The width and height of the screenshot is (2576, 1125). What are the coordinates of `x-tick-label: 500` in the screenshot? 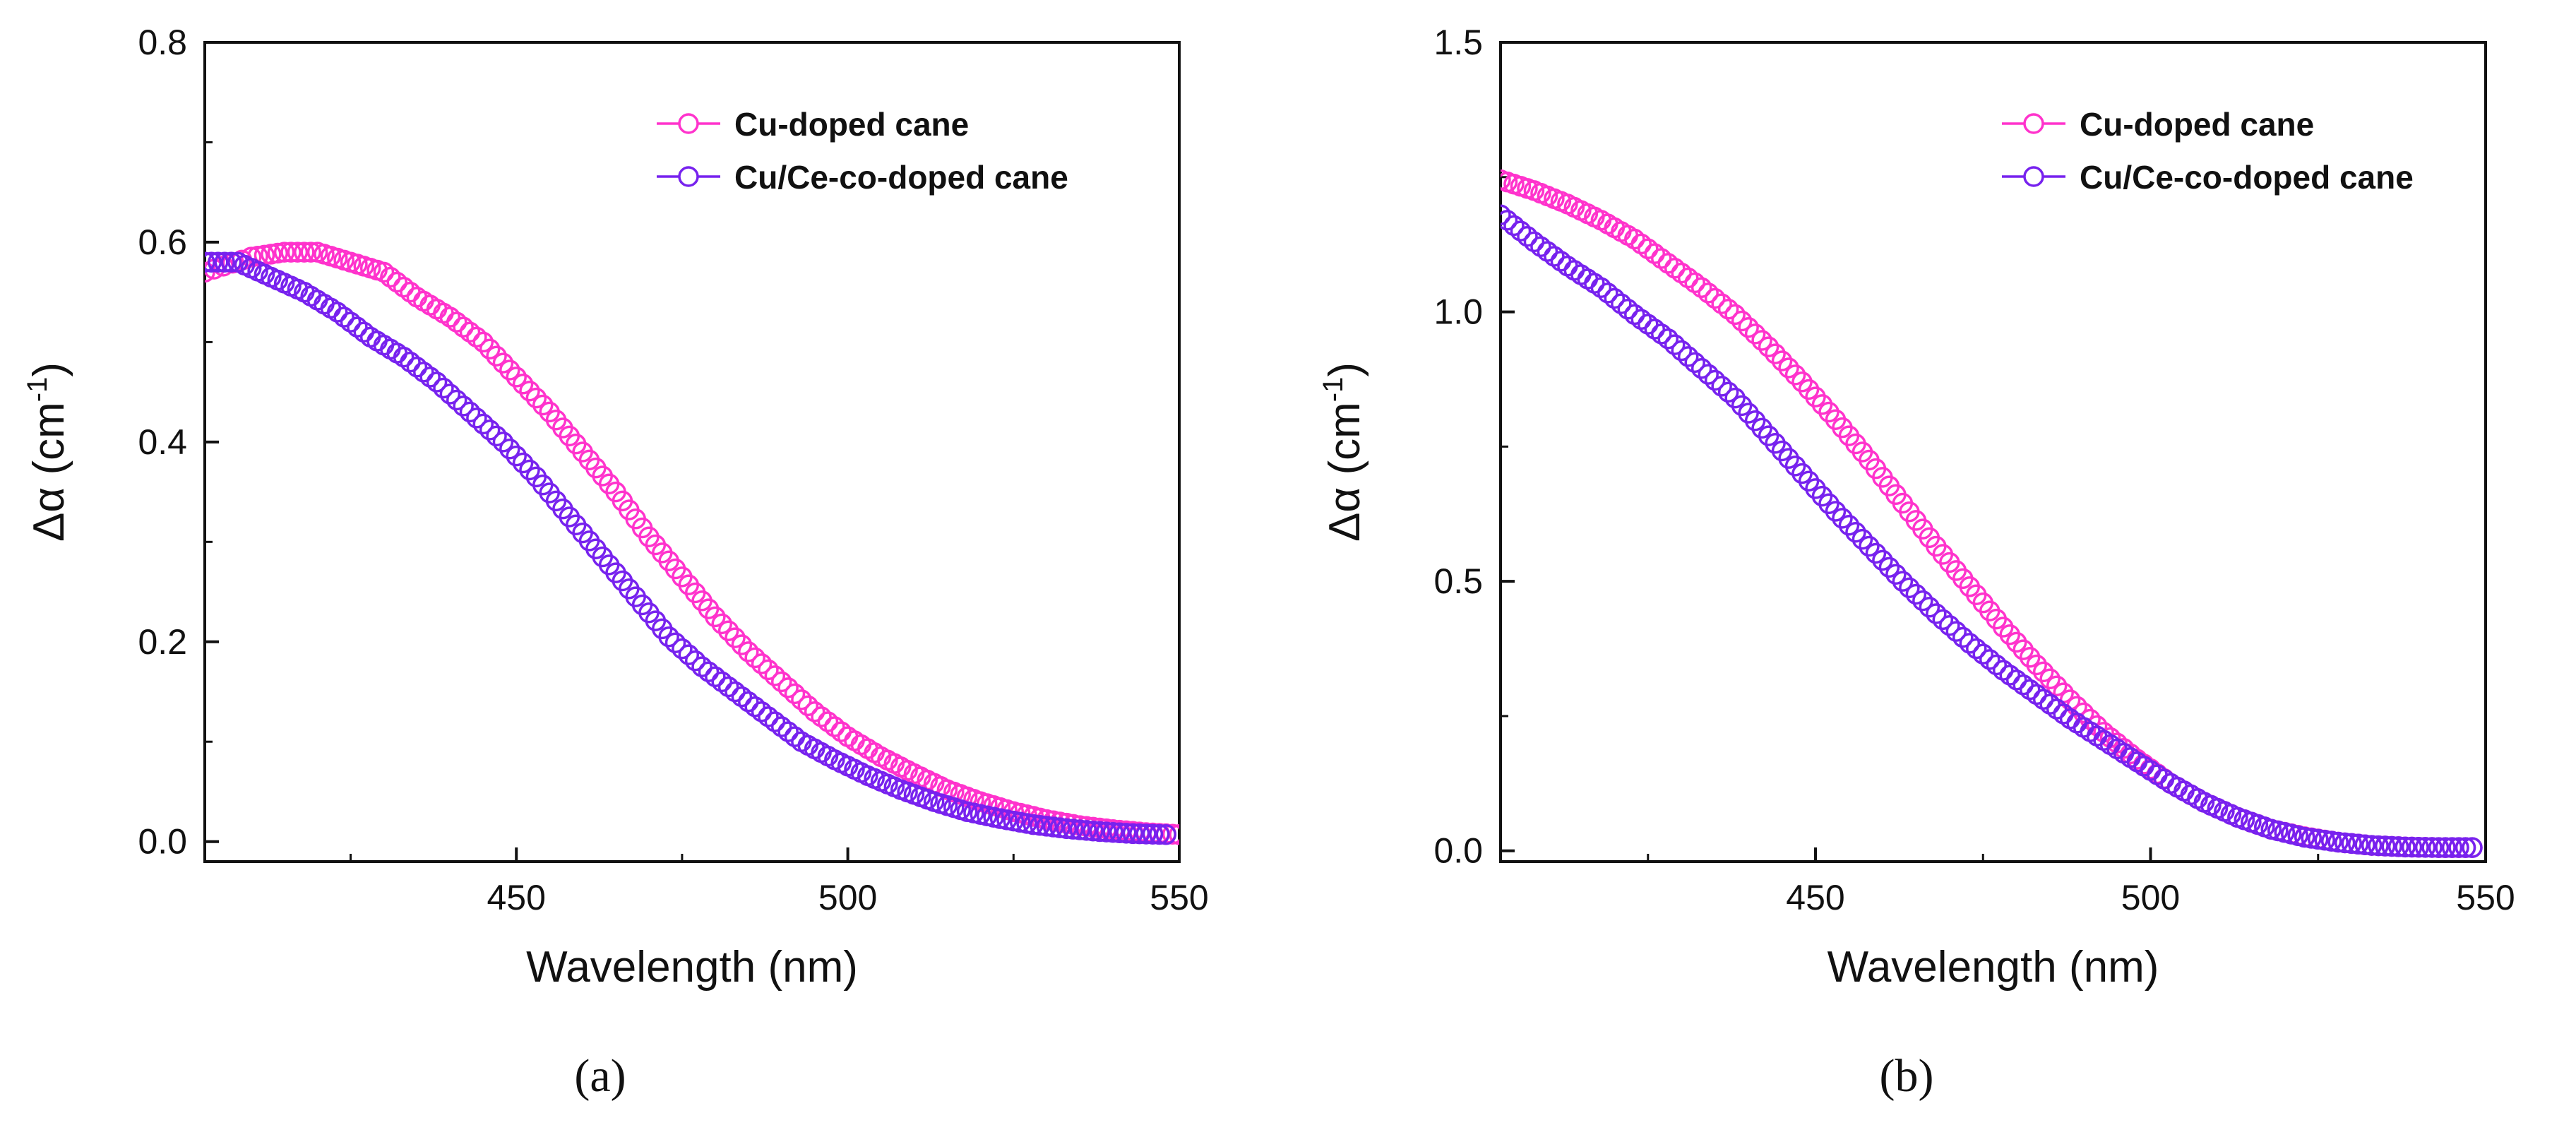 It's located at (847, 897).